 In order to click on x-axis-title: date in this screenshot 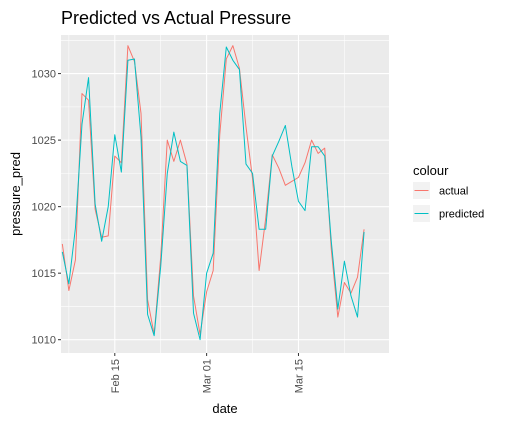, I will do `click(224, 408)`.